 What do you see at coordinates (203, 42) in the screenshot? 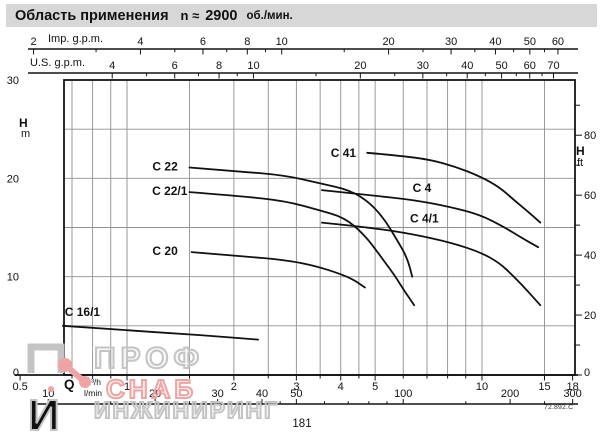
I see `imp-gpm-tick-label: 6` at bounding box center [203, 42].